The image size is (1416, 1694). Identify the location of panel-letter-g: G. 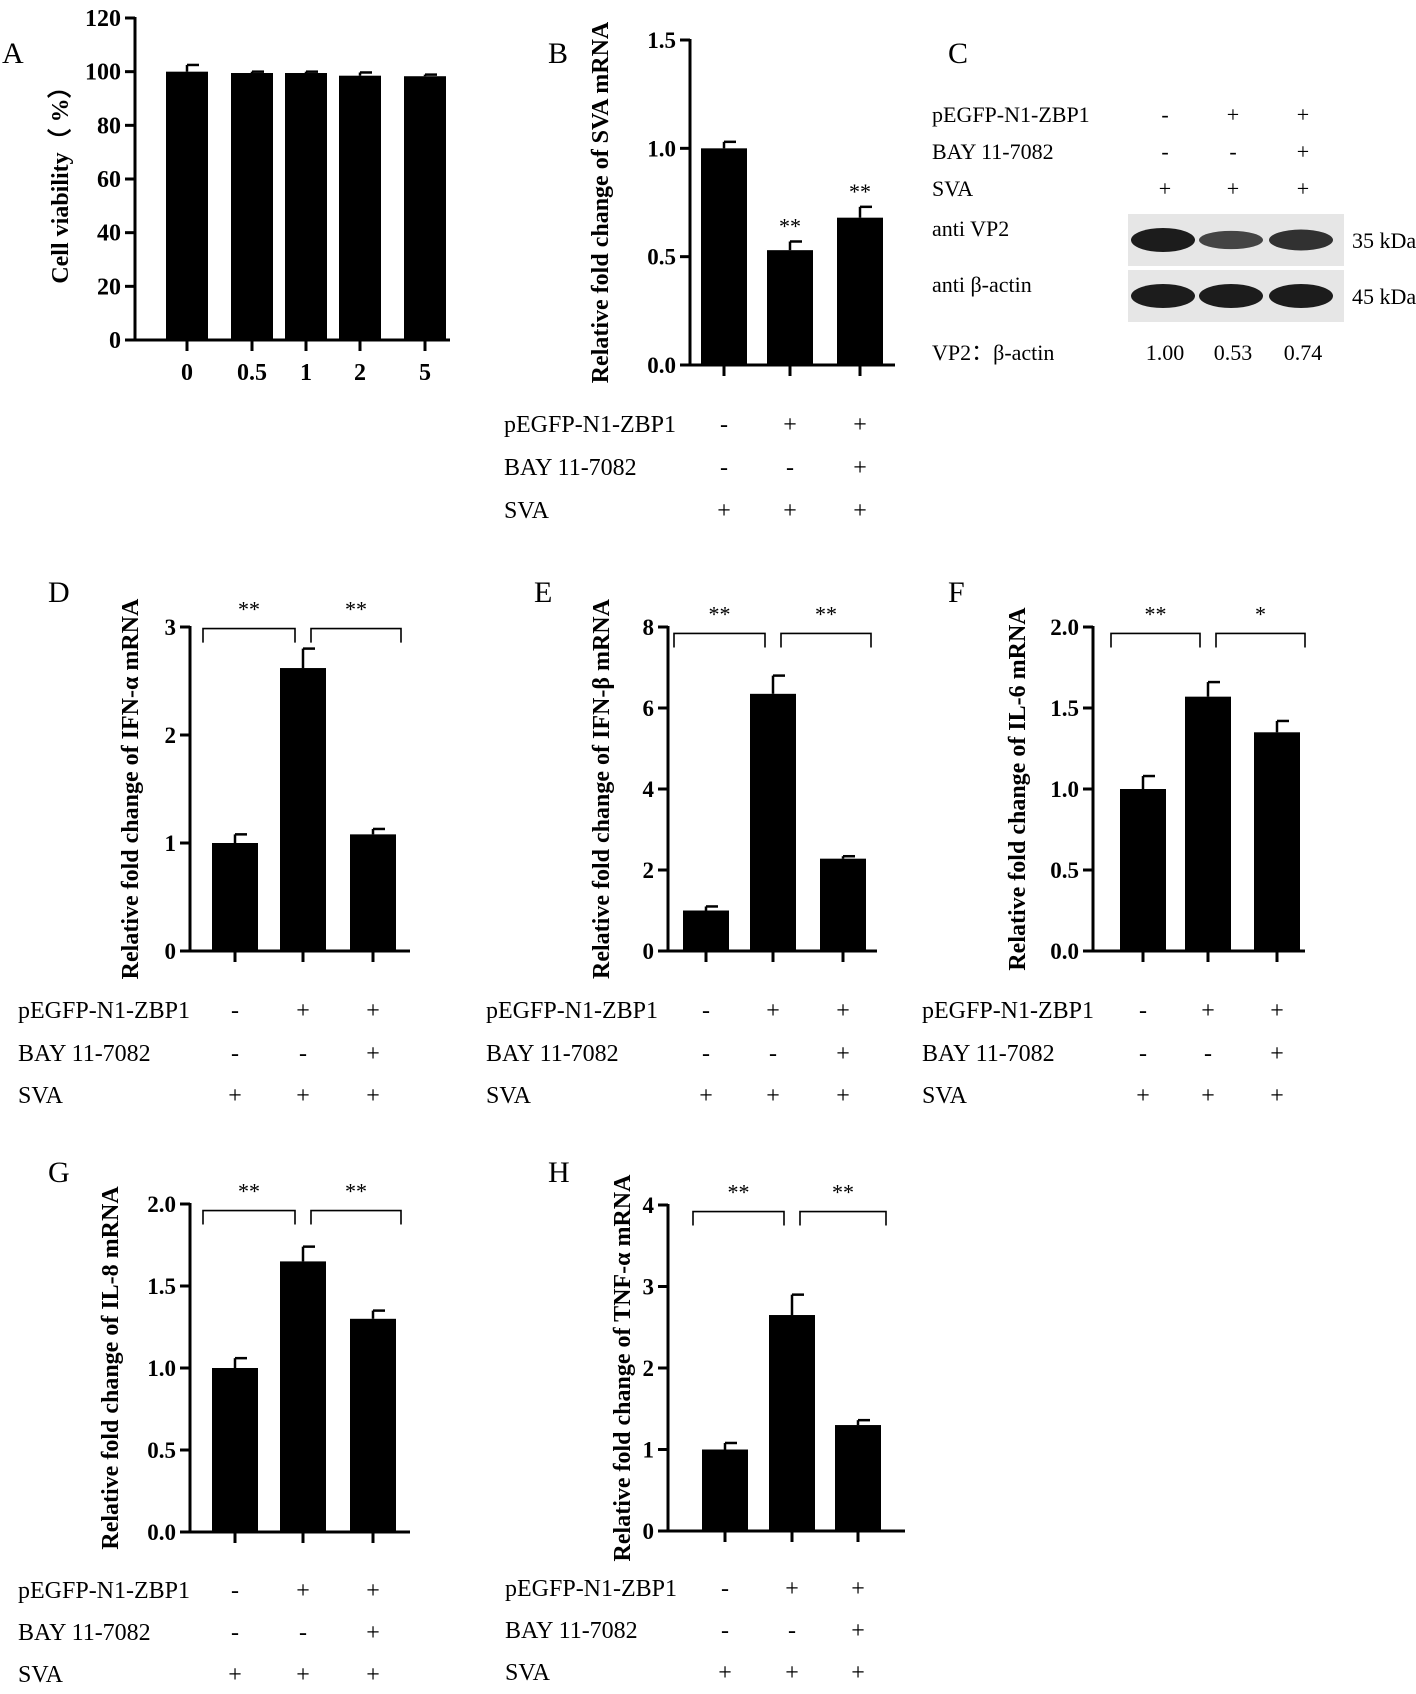
(59, 1172).